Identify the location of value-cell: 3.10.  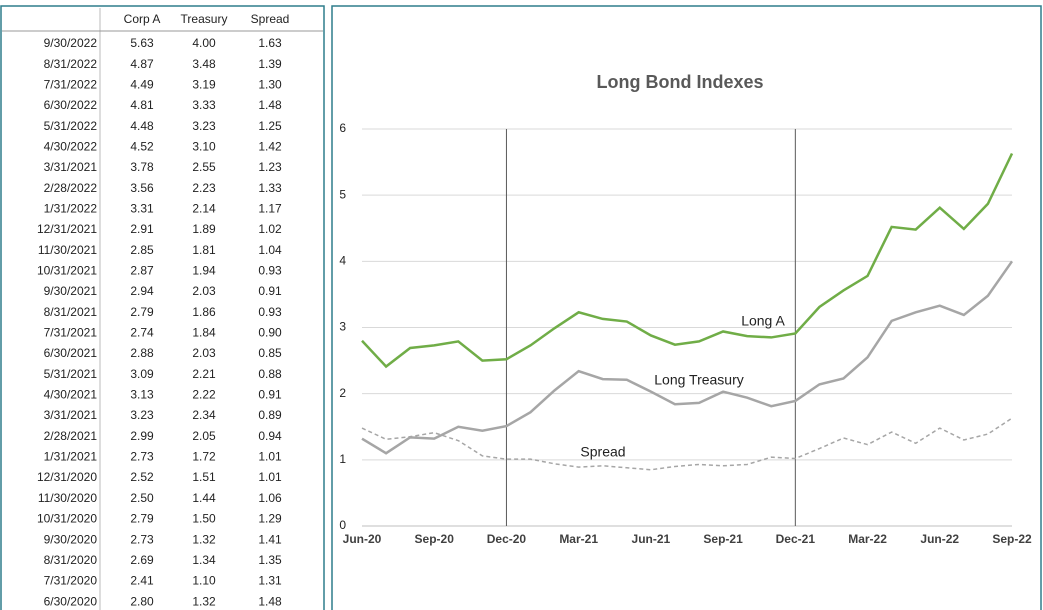
(204, 147).